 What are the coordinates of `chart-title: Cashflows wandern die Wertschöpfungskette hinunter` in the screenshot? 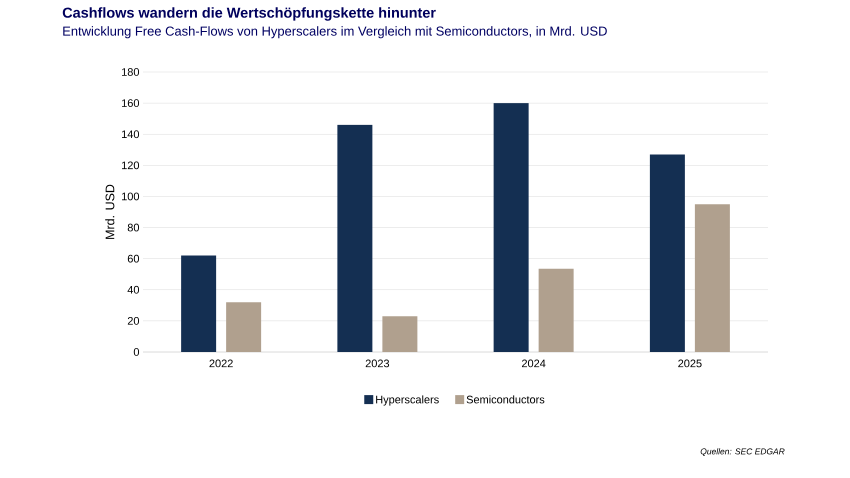 It's located at (249, 14).